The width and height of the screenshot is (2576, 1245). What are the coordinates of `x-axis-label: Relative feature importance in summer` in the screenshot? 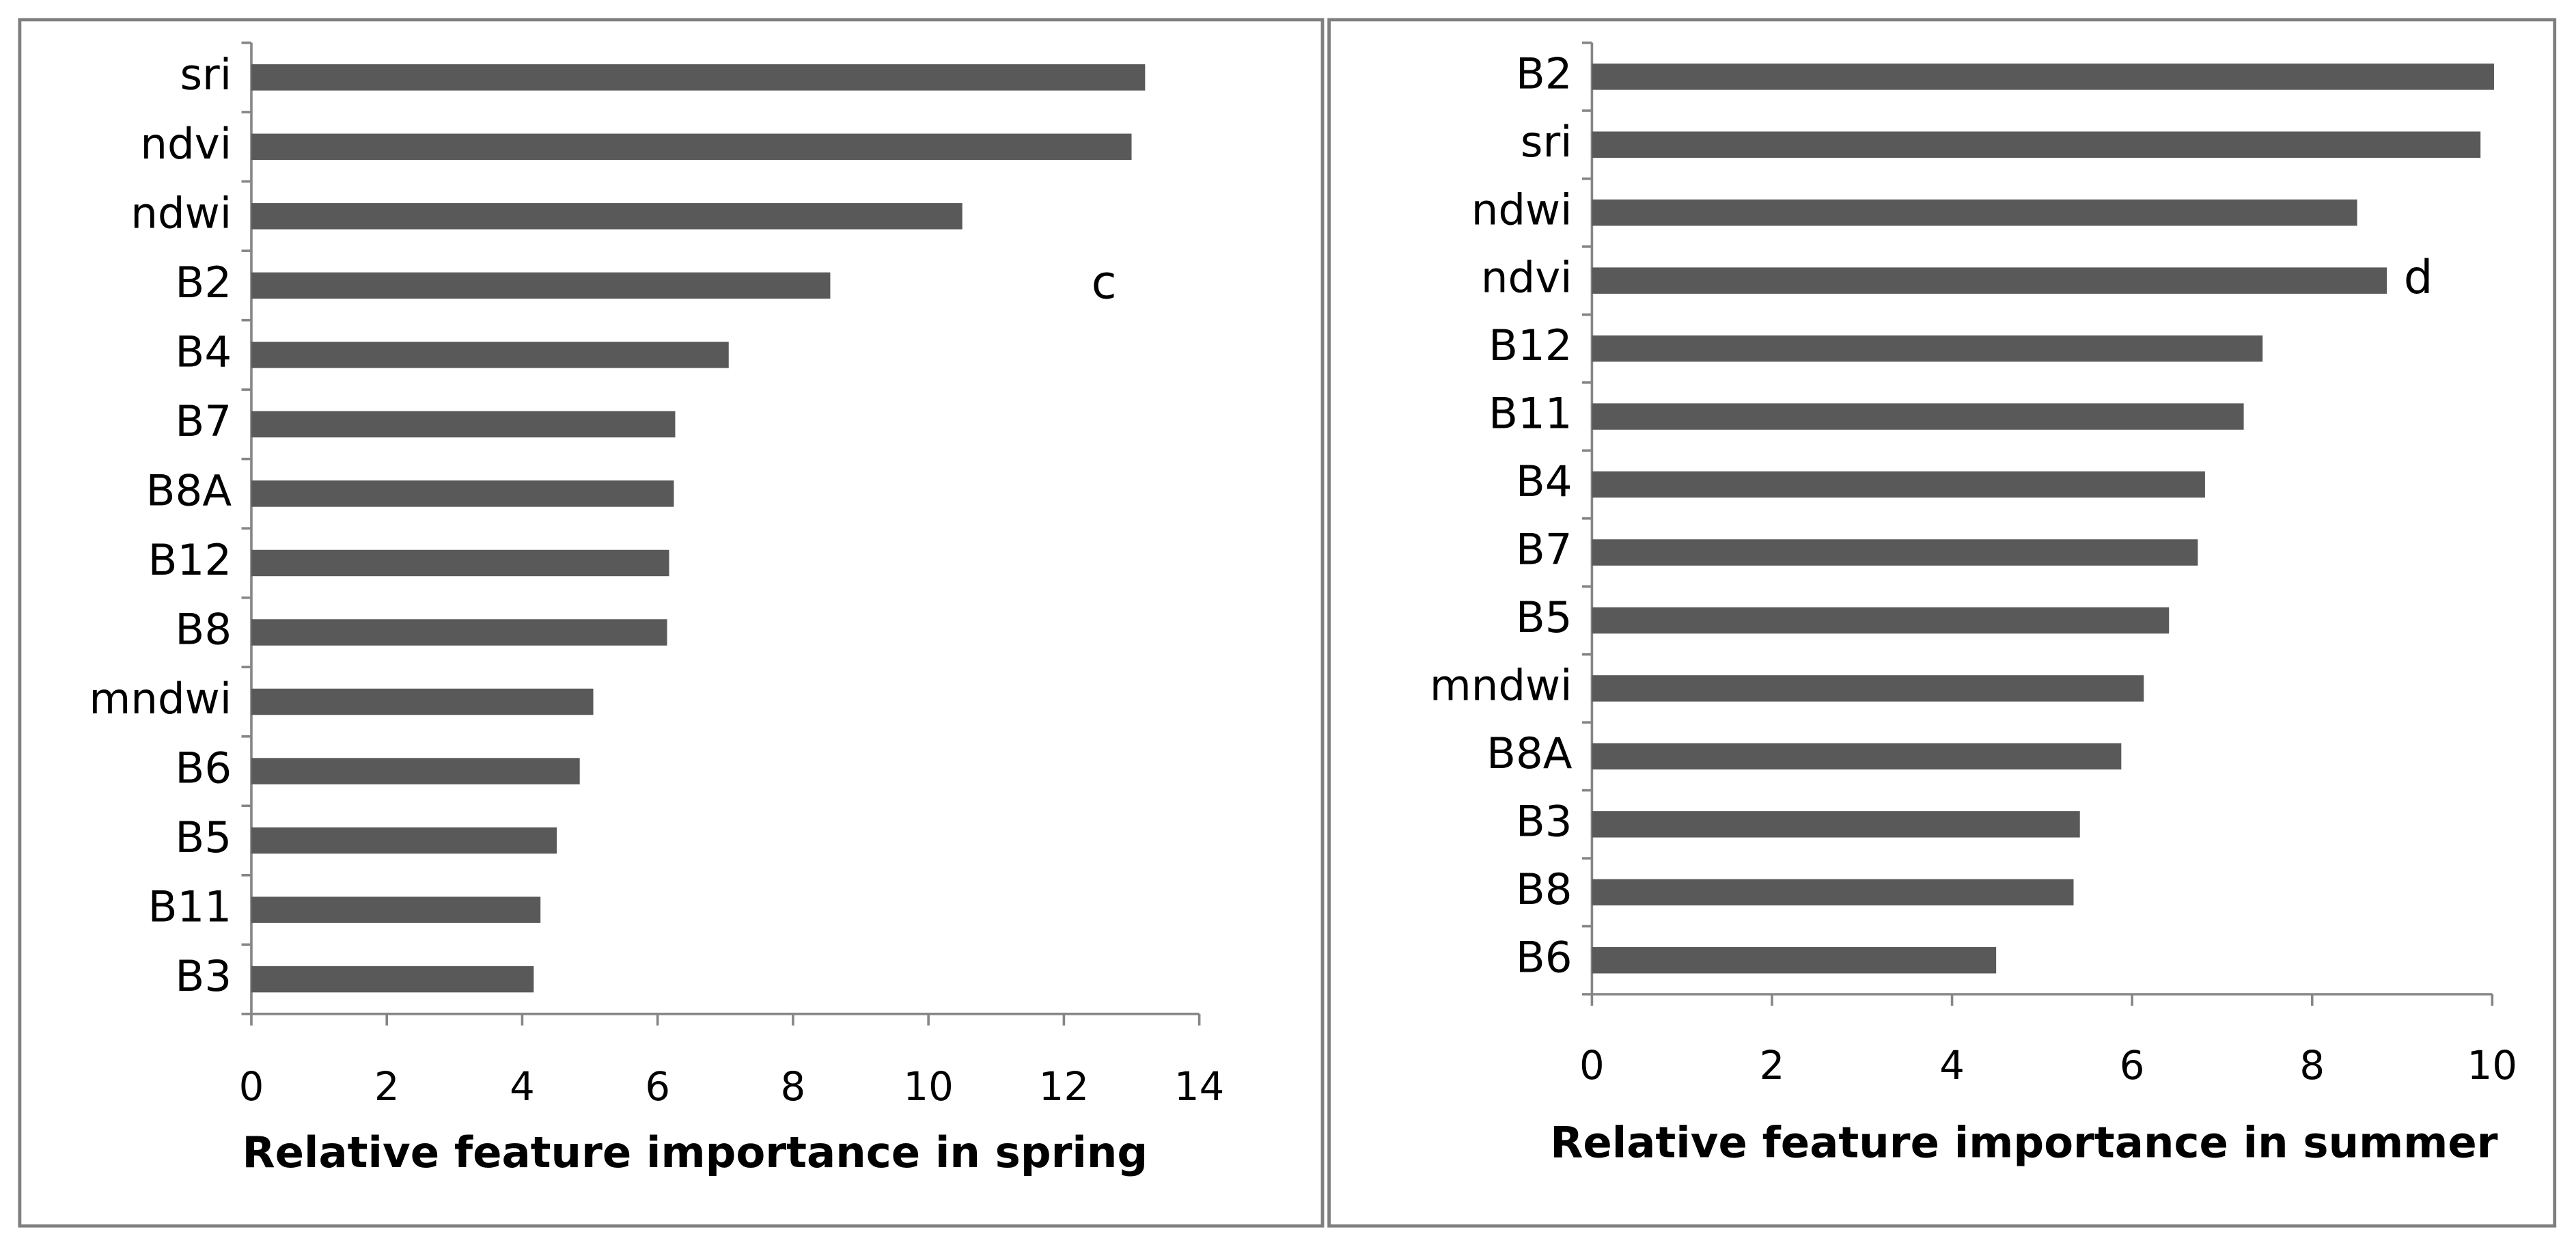 It's located at (2024, 1142).